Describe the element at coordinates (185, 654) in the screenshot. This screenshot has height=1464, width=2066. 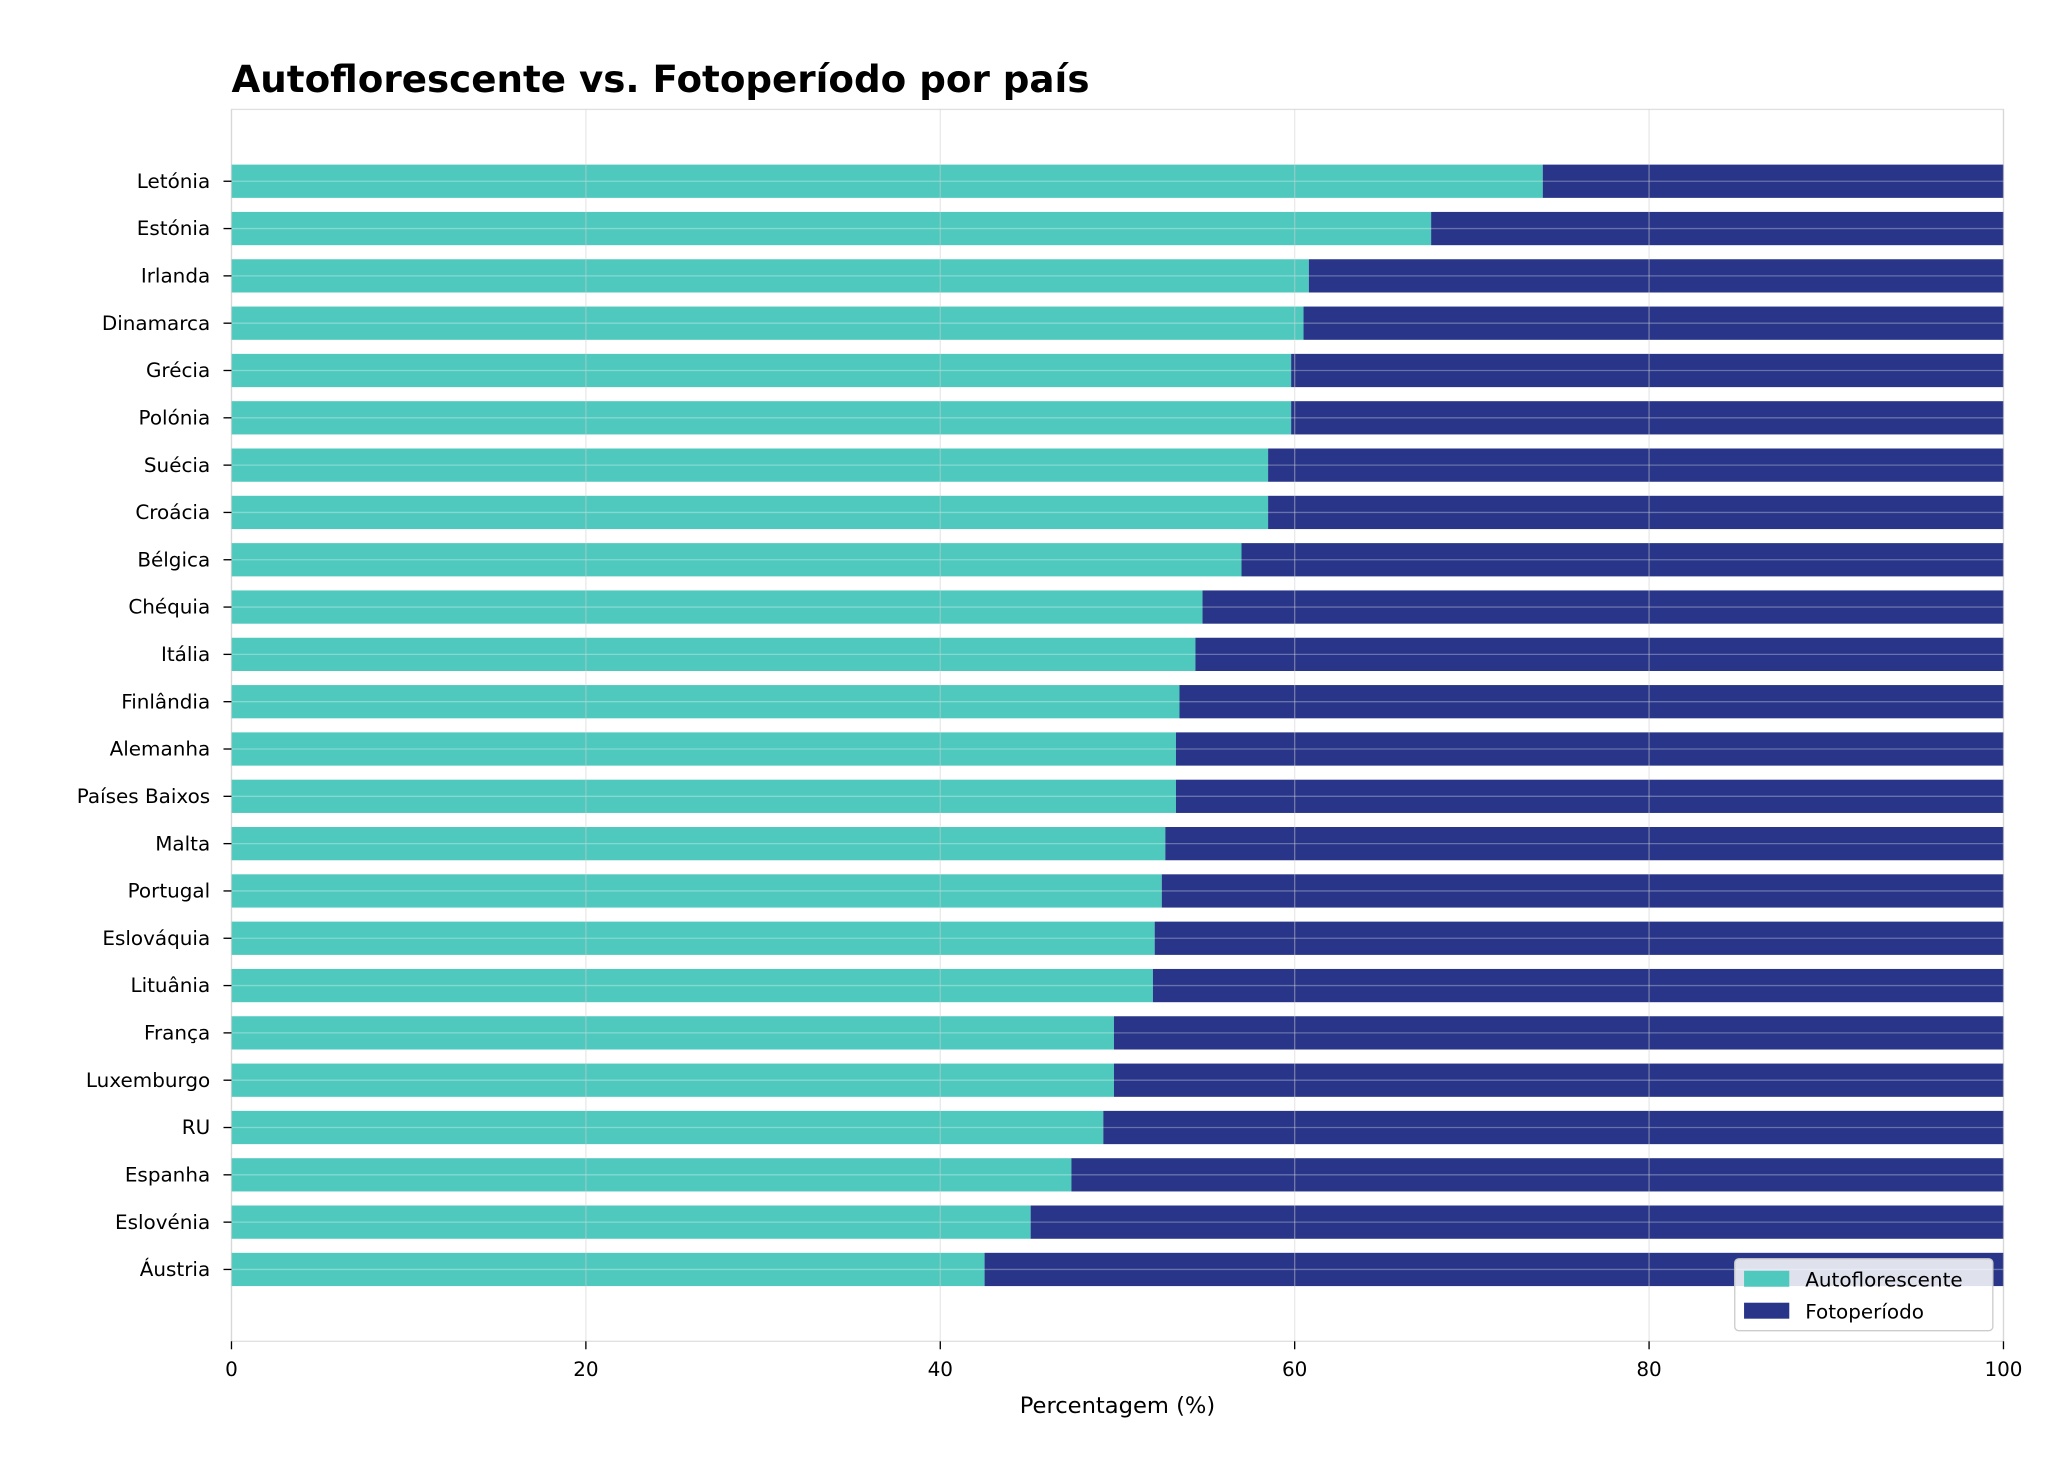
I see `y-tick-label: Itália` at that location.